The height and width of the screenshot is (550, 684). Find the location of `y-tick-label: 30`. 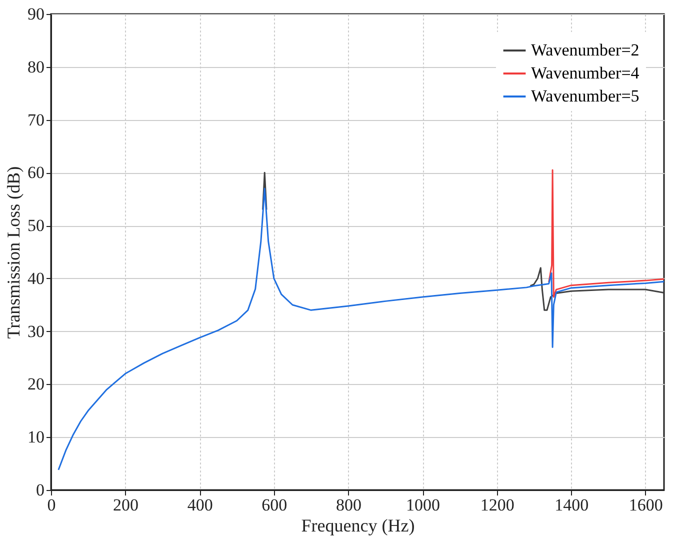

y-tick-label: 30 is located at coordinates (36, 331).